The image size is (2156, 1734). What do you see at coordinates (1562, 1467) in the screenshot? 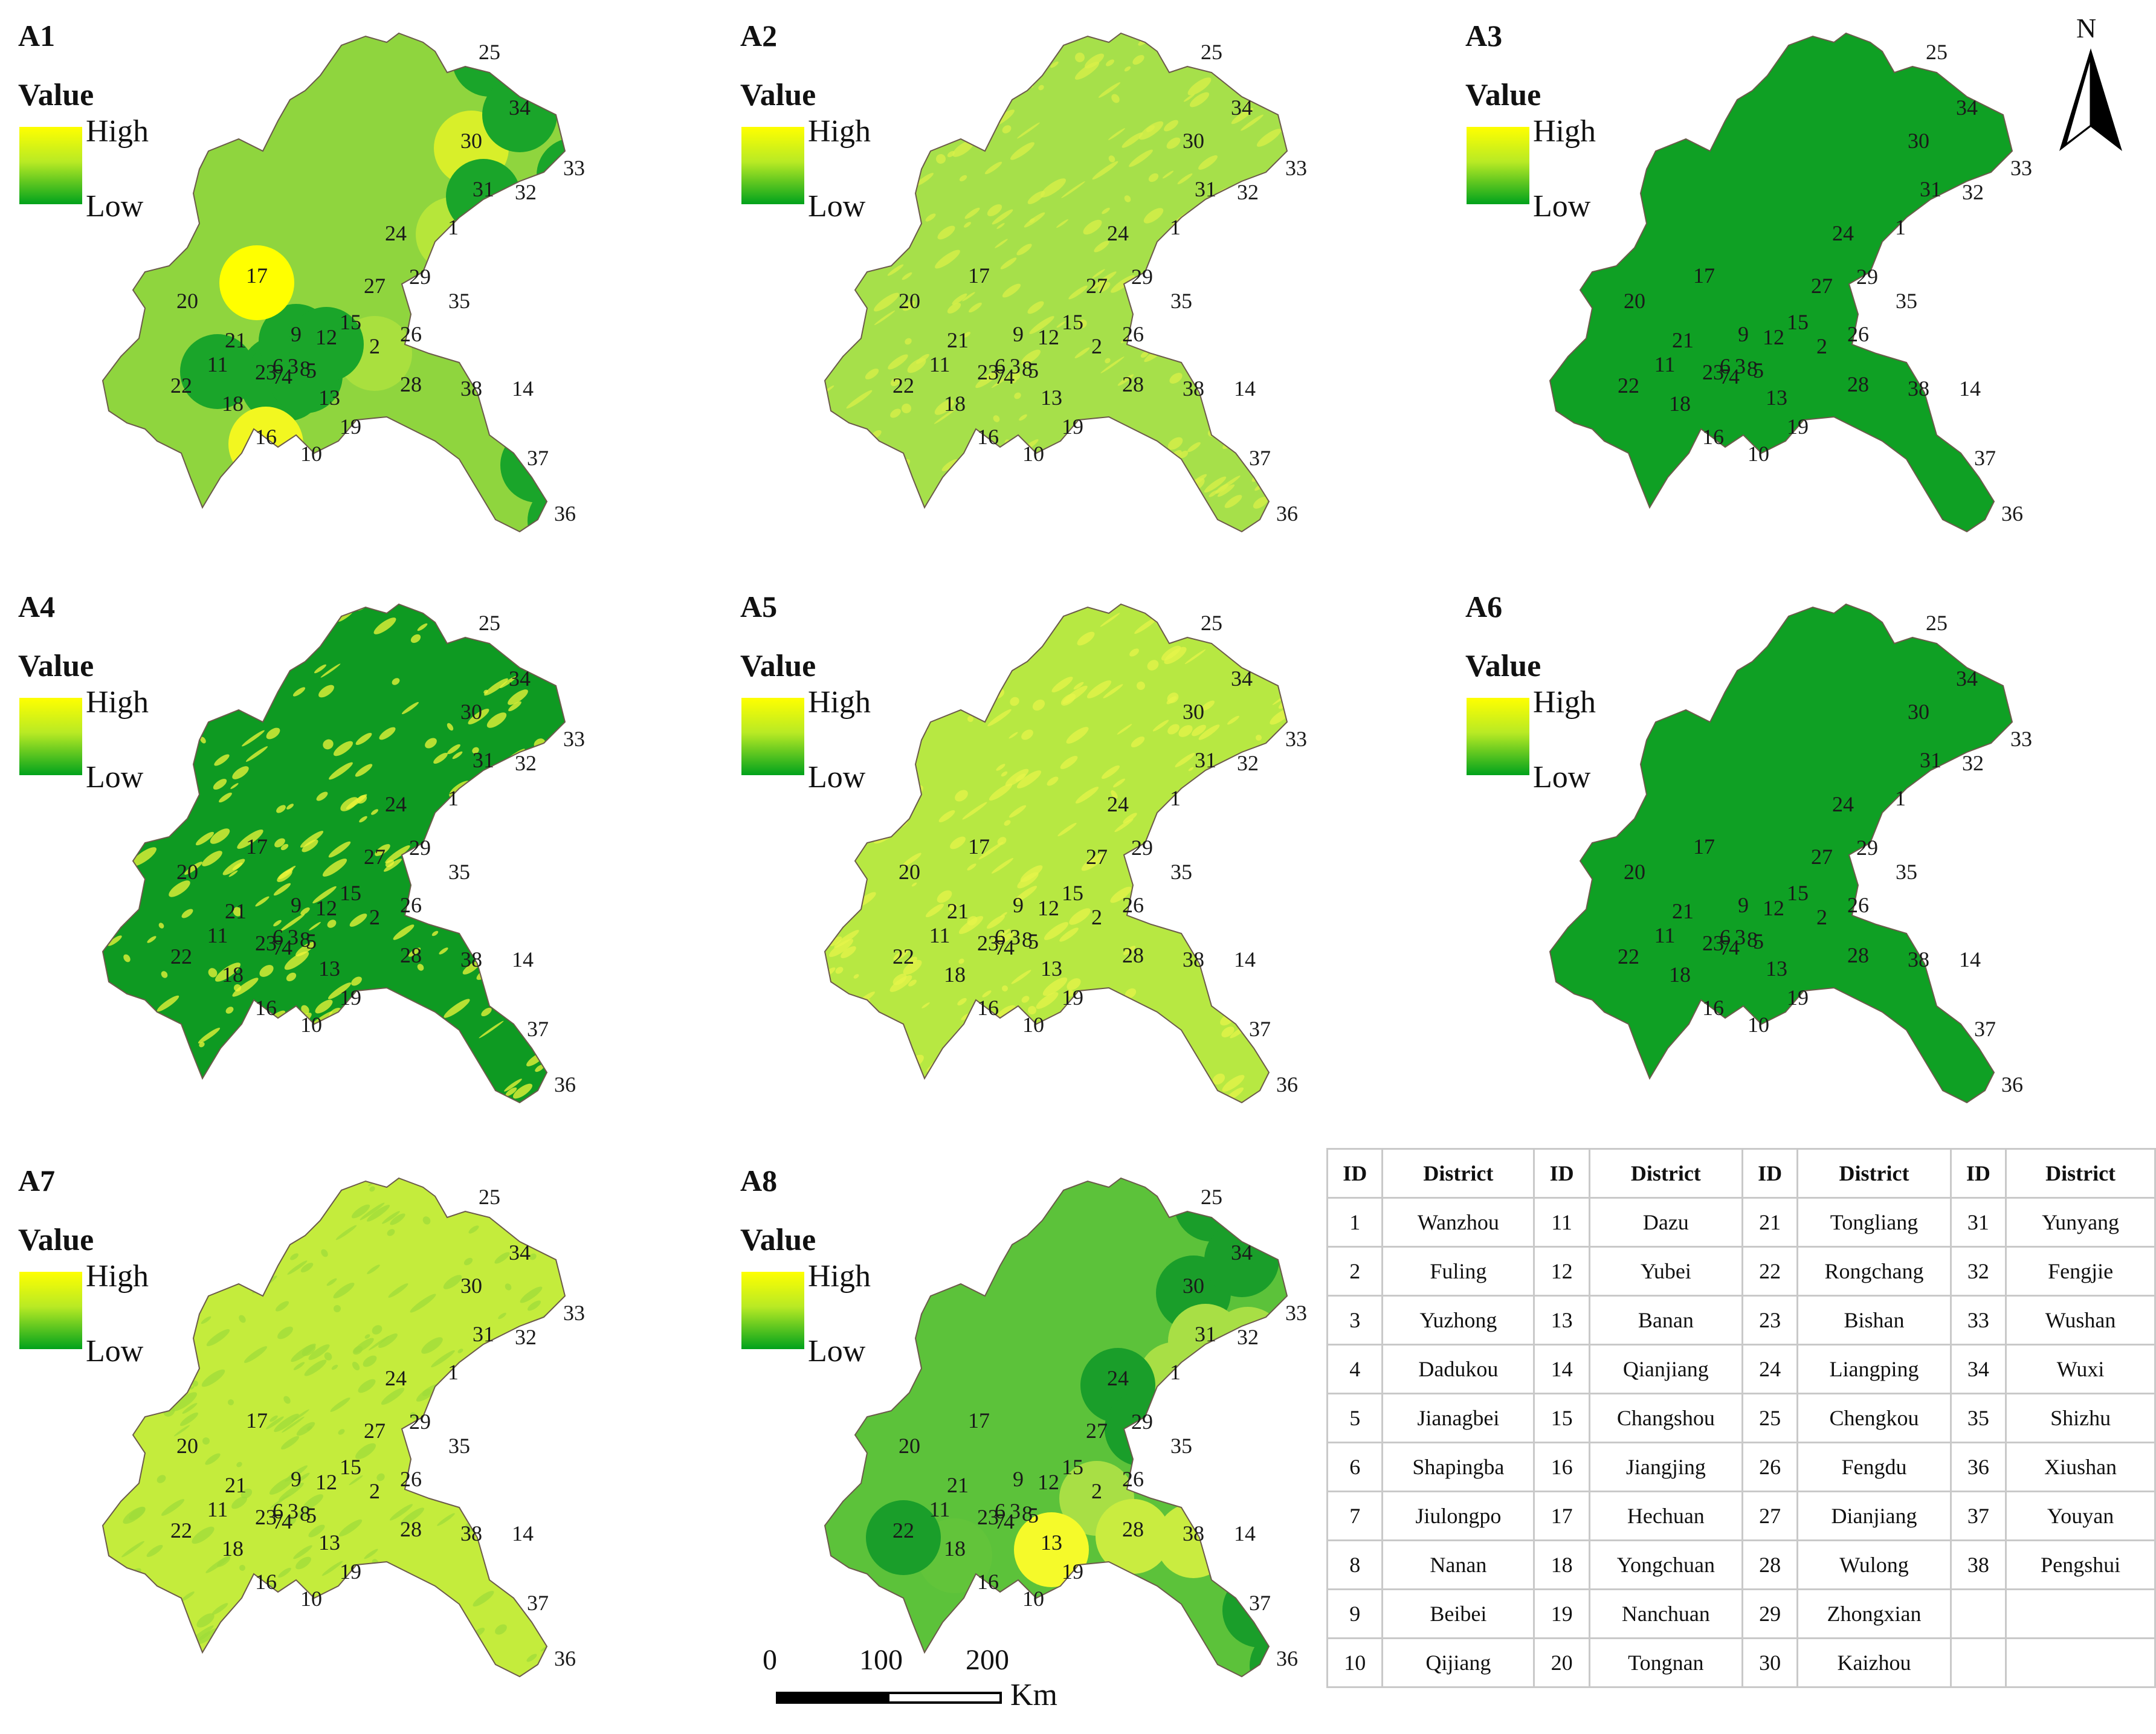
I see `cell-id: 16` at bounding box center [1562, 1467].